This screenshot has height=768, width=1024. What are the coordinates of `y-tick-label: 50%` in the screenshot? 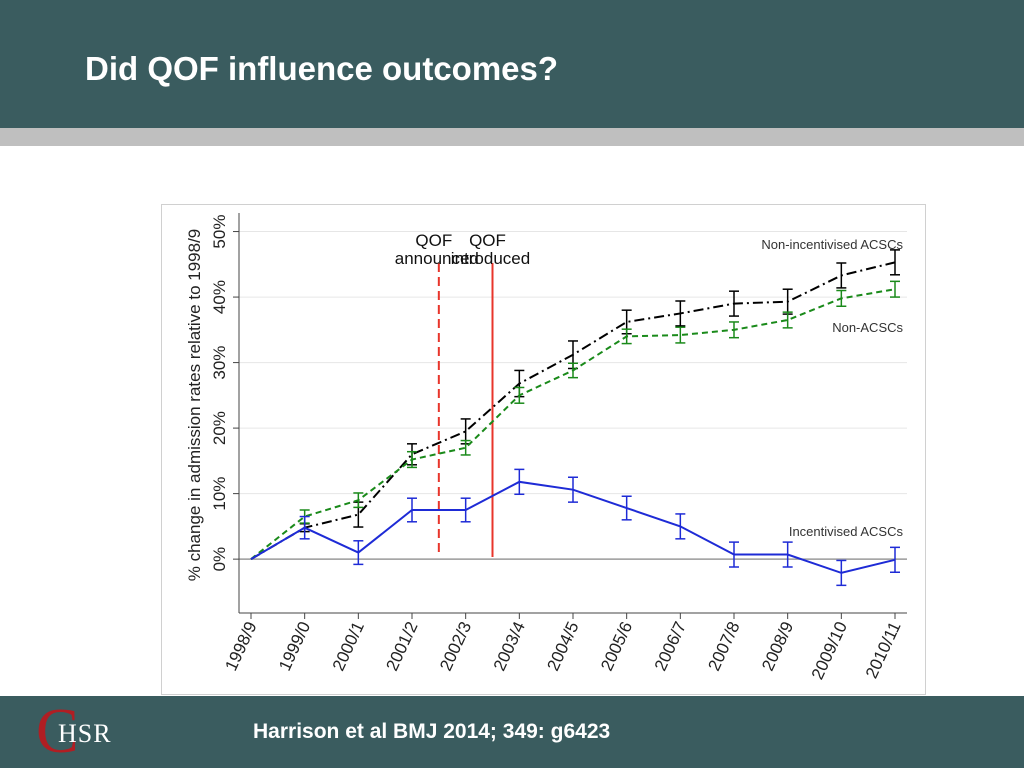 It's located at (219, 232).